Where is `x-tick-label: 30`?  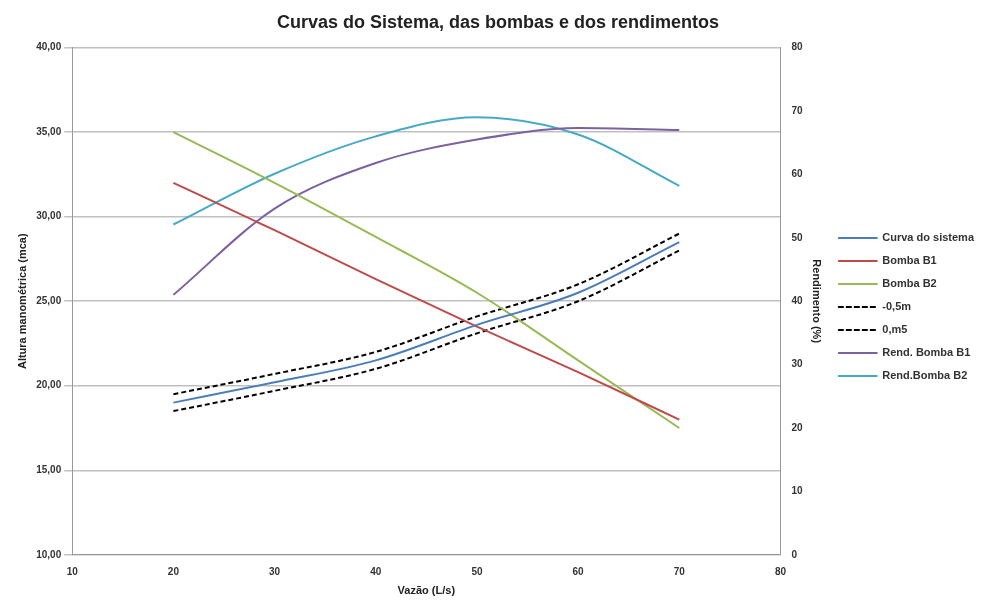 x-tick-label: 30 is located at coordinates (275, 571).